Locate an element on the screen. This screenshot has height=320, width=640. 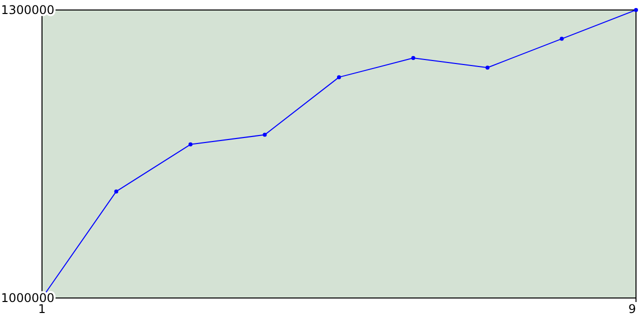
y-tick-label: 1300000 is located at coordinates (27, 10).